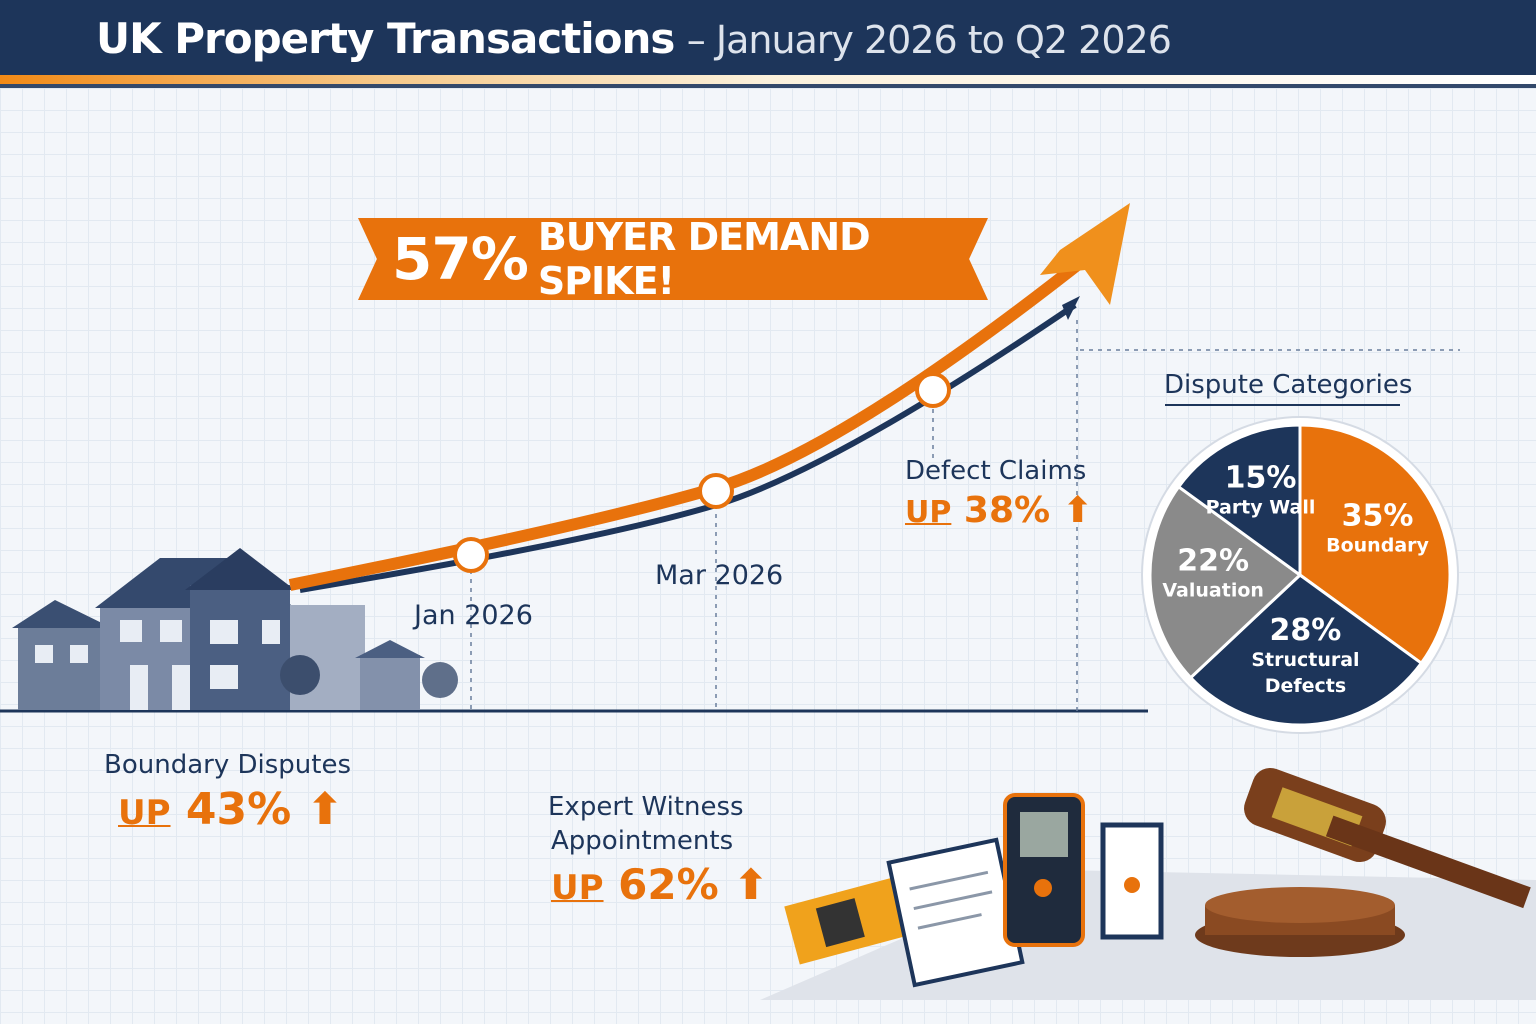 This screenshot has width=1536, height=1024. What do you see at coordinates (642, 841) in the screenshot?
I see `expert-witness-label-2: Appointments` at bounding box center [642, 841].